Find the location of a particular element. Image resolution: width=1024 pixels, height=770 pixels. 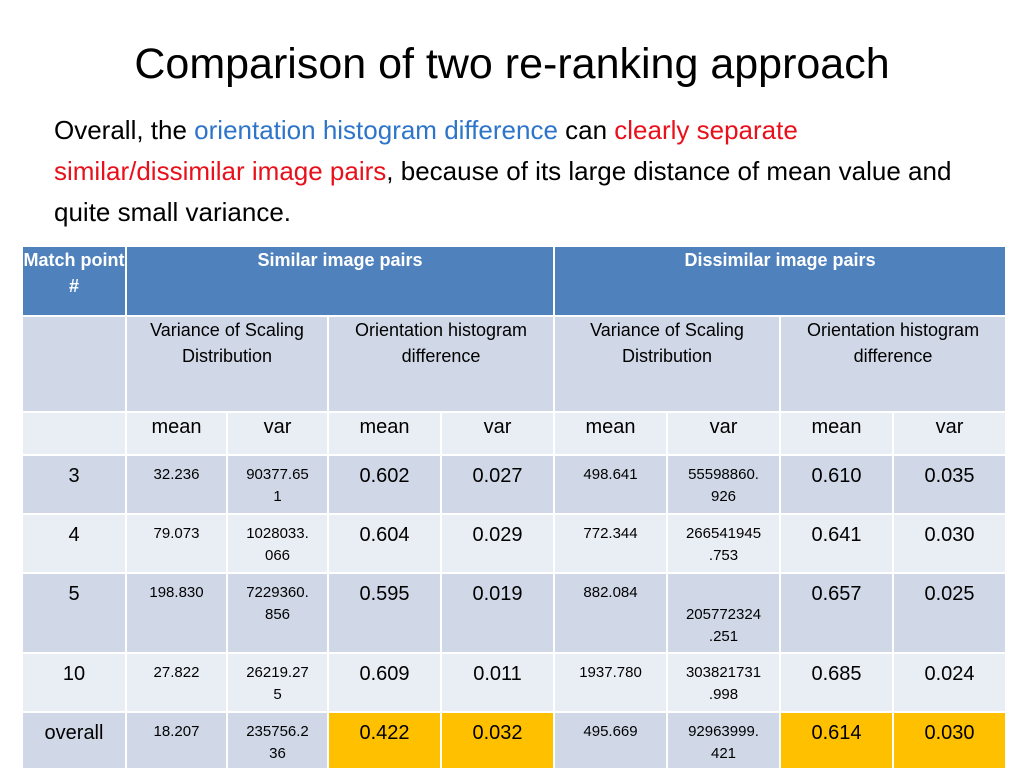

cell-d-var-mean: 495.669 is located at coordinates (611, 740).